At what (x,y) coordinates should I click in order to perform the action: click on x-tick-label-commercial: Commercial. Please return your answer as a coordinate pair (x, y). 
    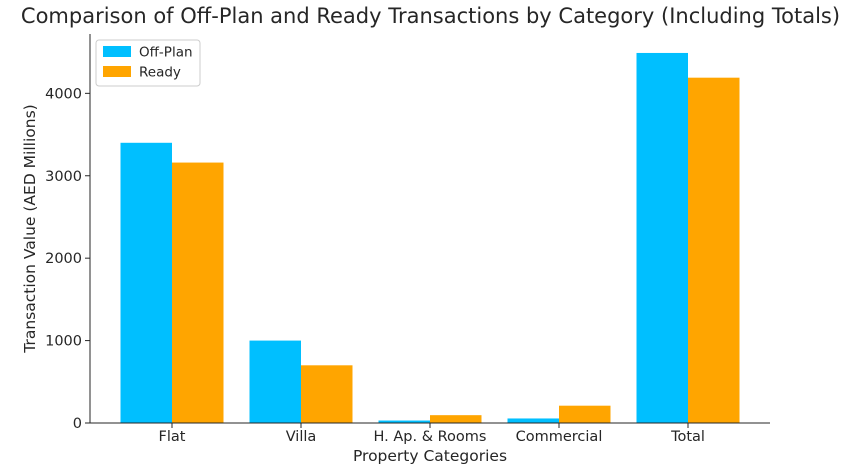
    Looking at the image, I should click on (559, 437).